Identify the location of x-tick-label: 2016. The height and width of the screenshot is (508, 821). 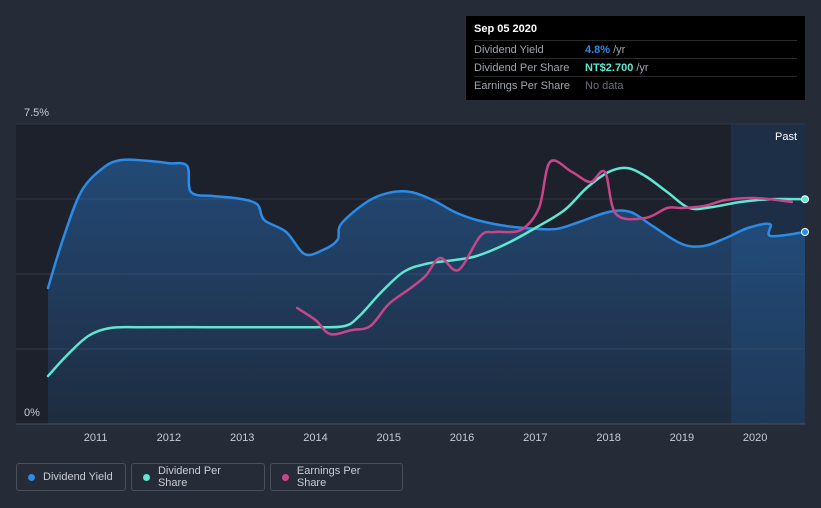
(462, 438).